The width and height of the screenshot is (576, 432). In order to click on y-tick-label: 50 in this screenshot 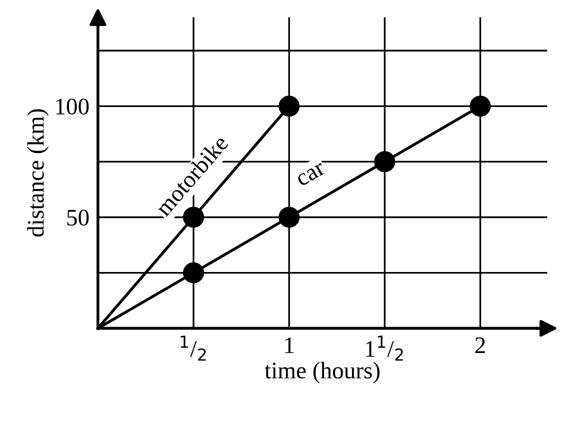, I will do `click(78, 218)`.